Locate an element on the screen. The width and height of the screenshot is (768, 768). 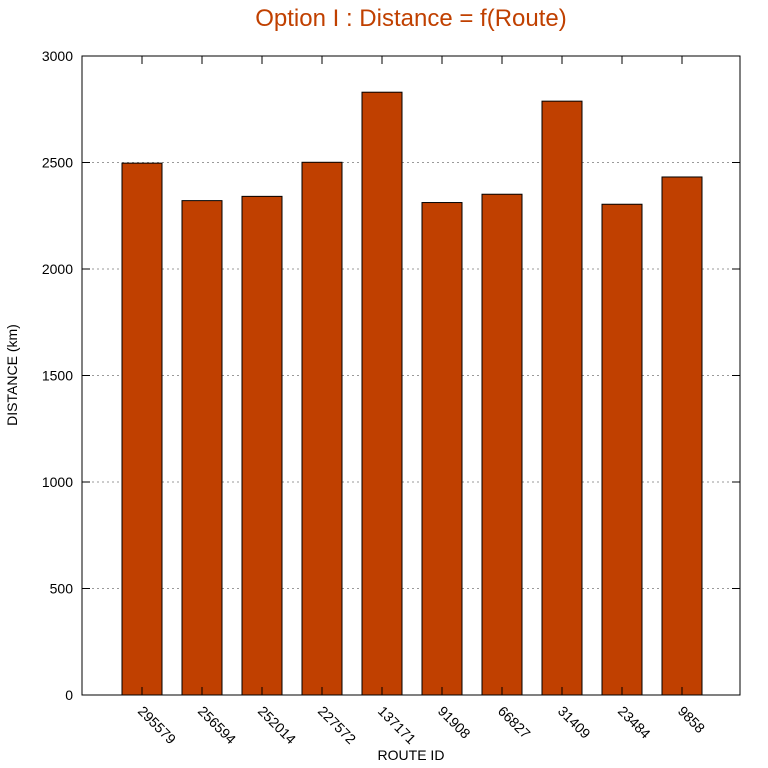
x-axis-label: ROUTE ID is located at coordinates (411, 755).